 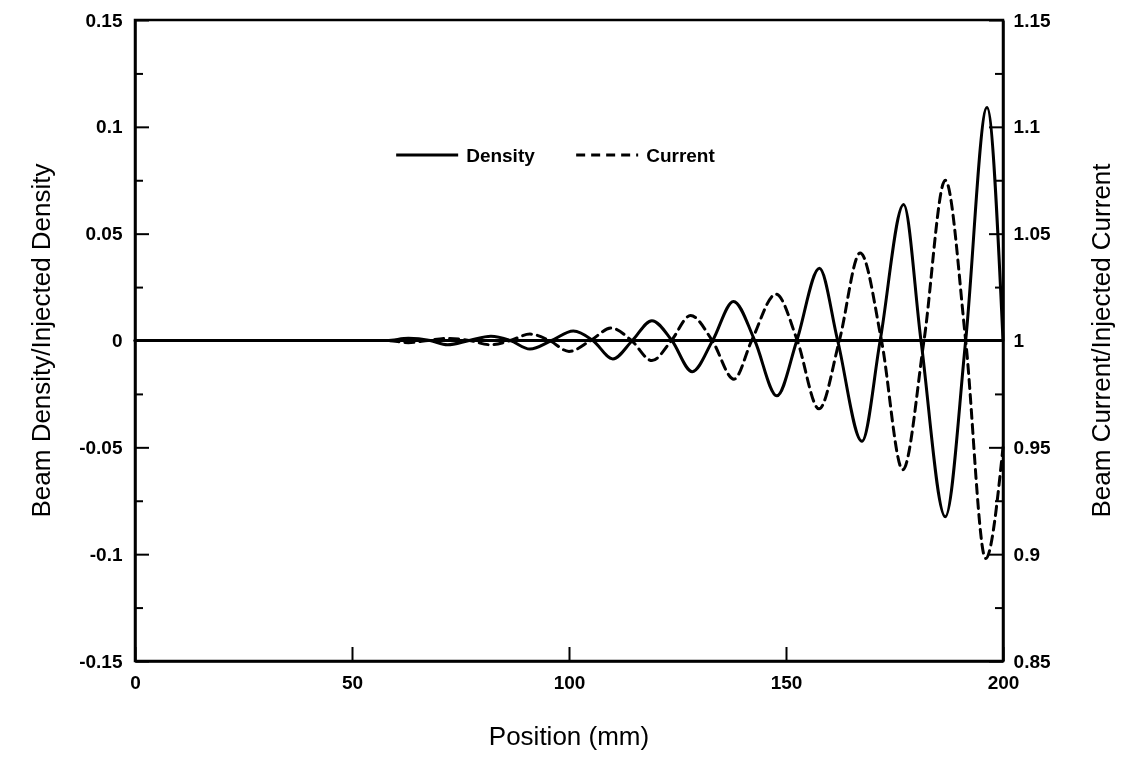 What do you see at coordinates (1019, 341) in the screenshot?
I see `y2-tick-label: 1` at bounding box center [1019, 341].